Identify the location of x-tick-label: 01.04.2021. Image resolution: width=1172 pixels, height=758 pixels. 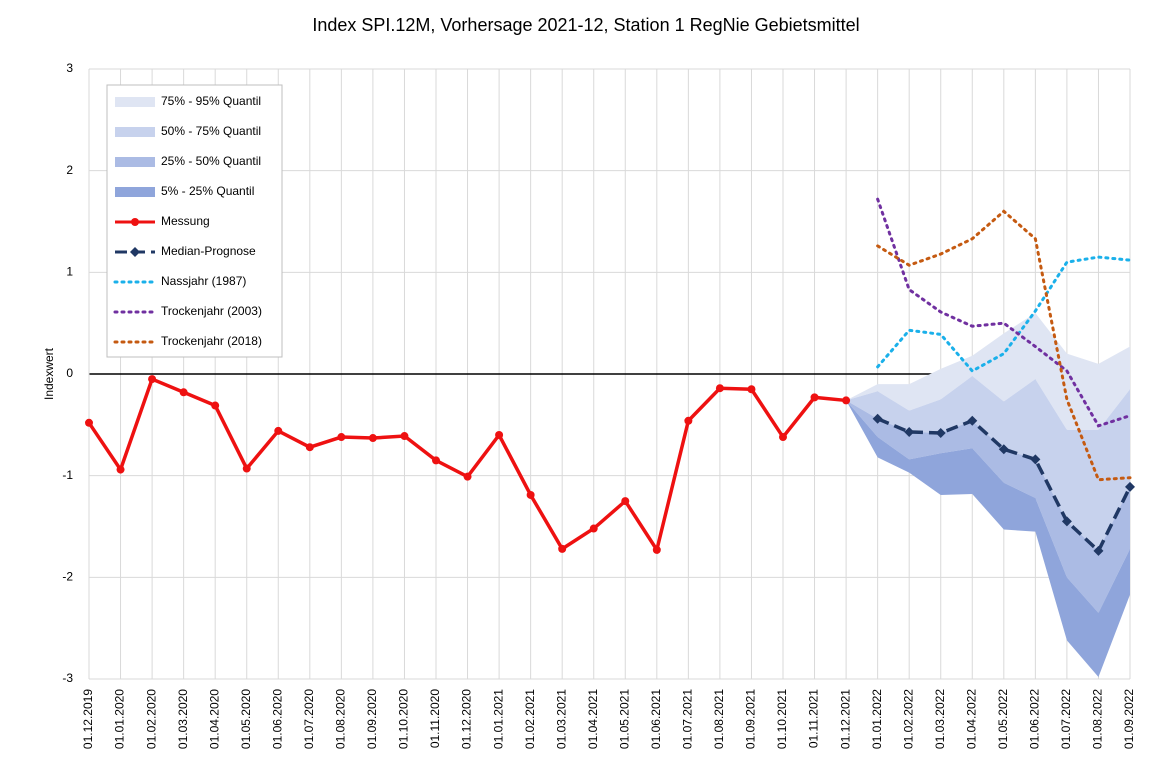
(593, 719).